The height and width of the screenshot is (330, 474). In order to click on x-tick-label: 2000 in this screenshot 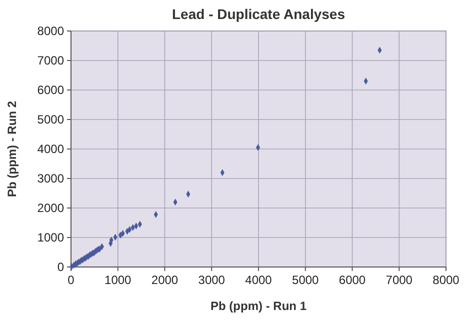, I will do `click(164, 280)`.